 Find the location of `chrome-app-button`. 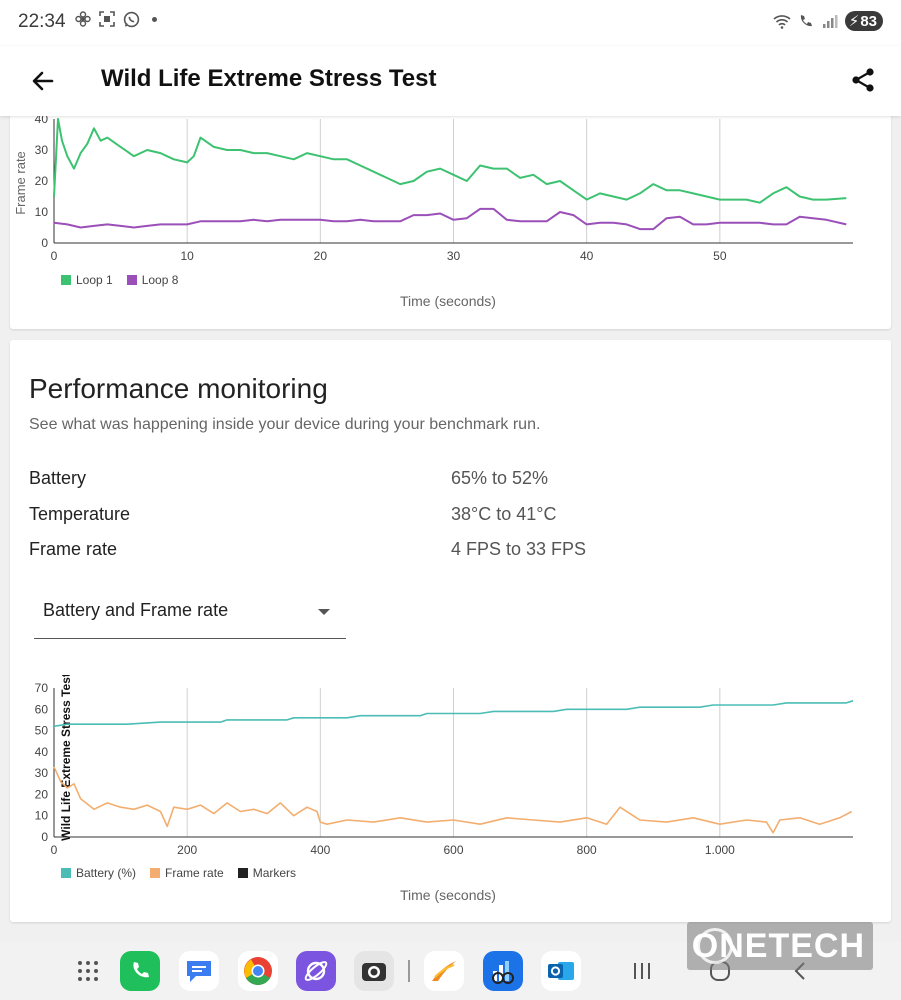

chrome-app-button is located at coordinates (258, 971).